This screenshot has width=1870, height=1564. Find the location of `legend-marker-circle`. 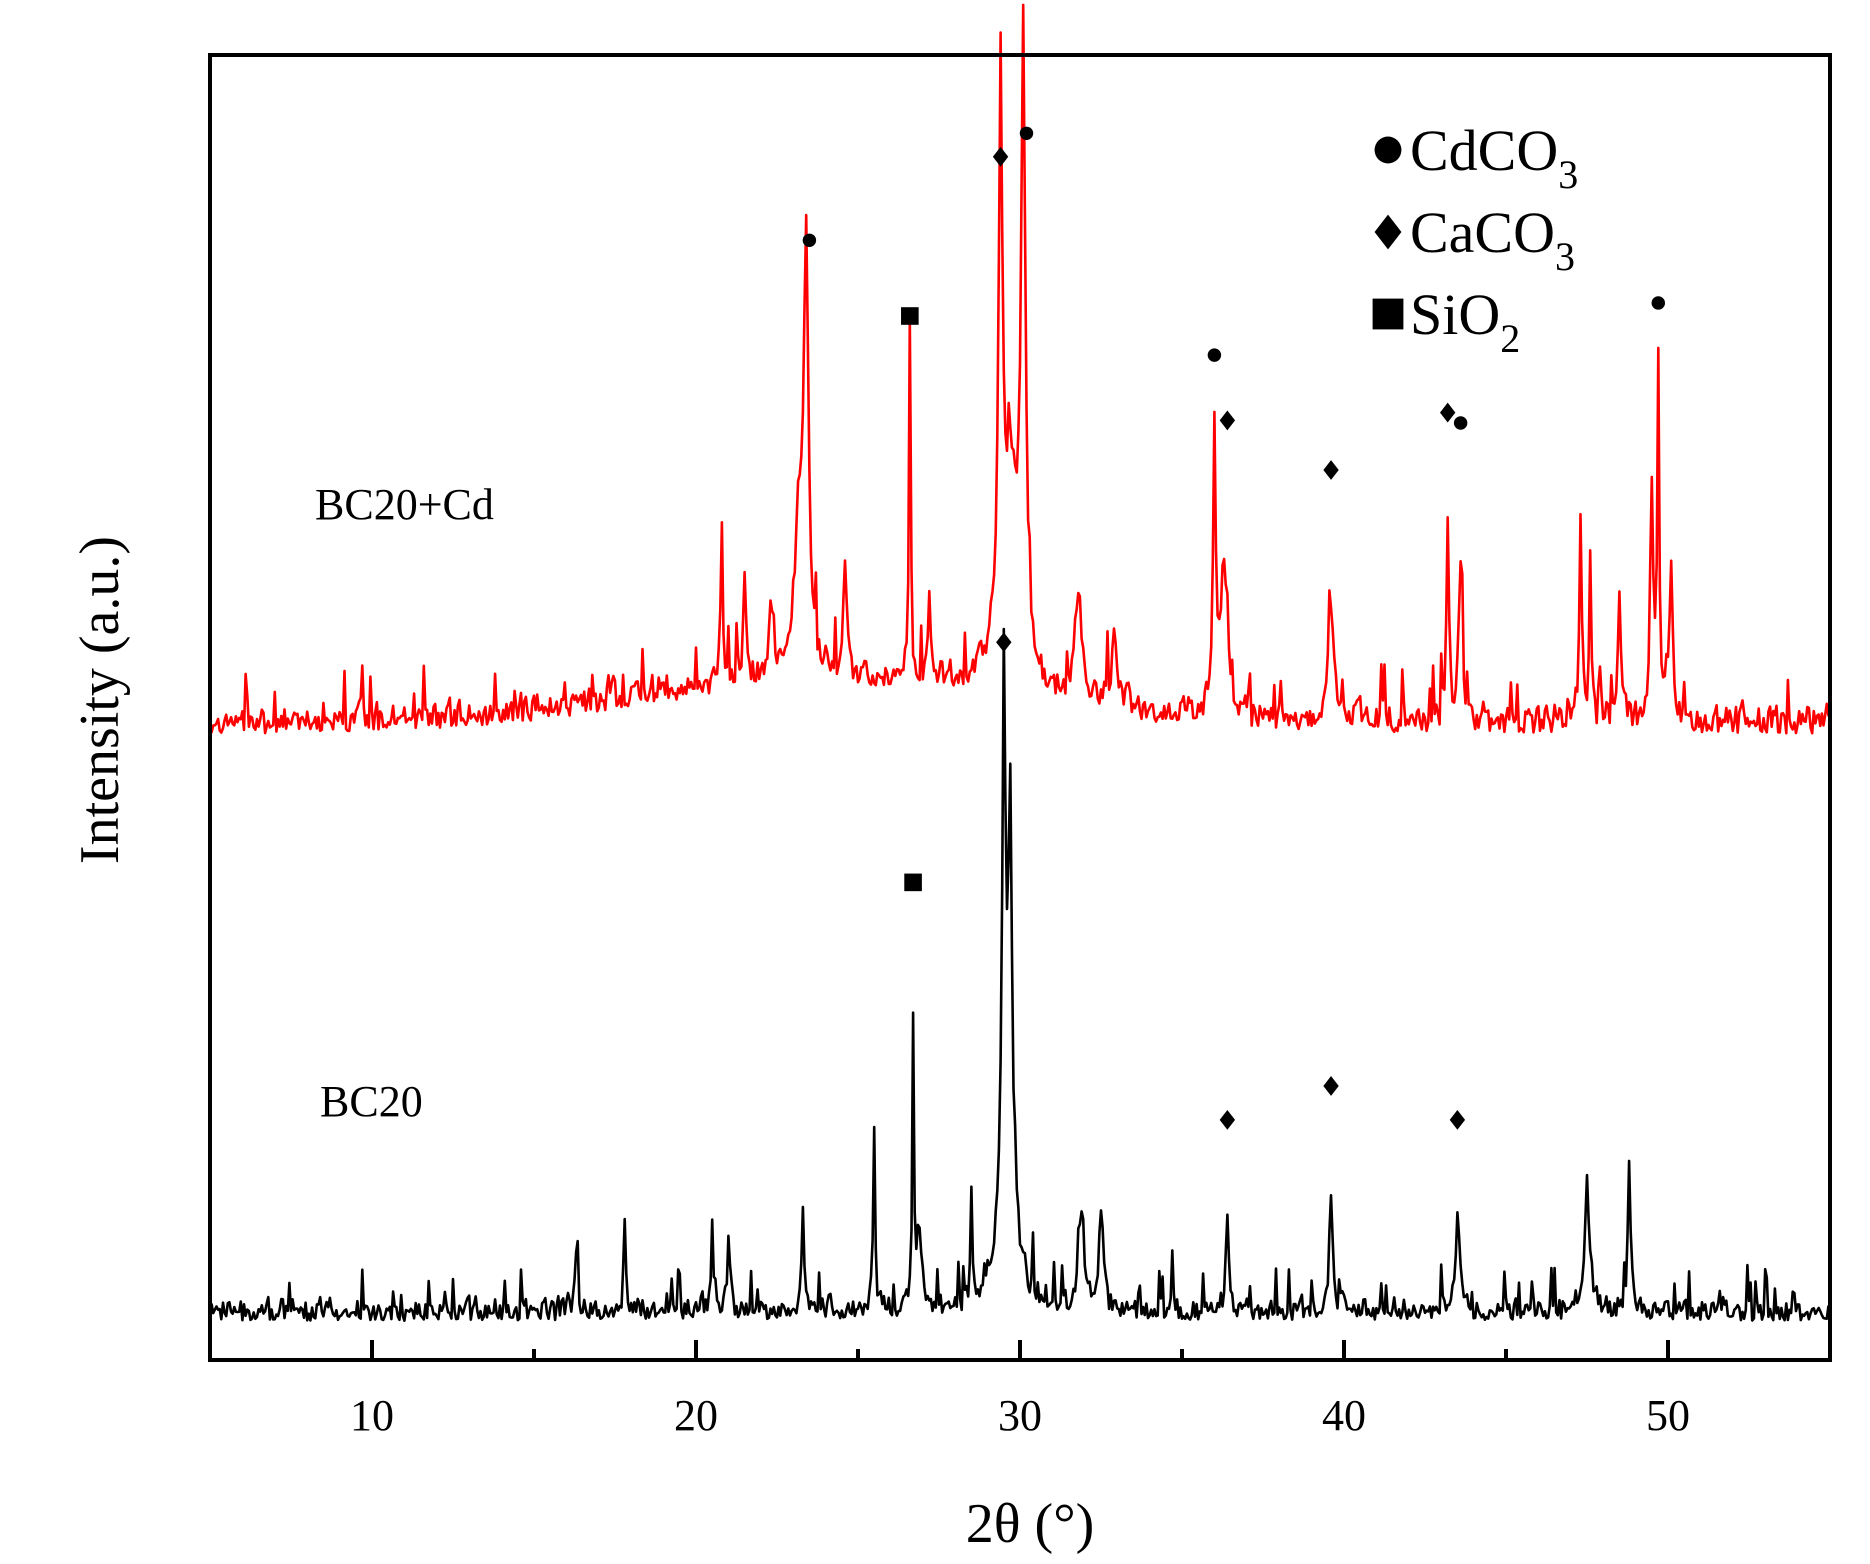

legend-marker-circle is located at coordinates (1388, 150).